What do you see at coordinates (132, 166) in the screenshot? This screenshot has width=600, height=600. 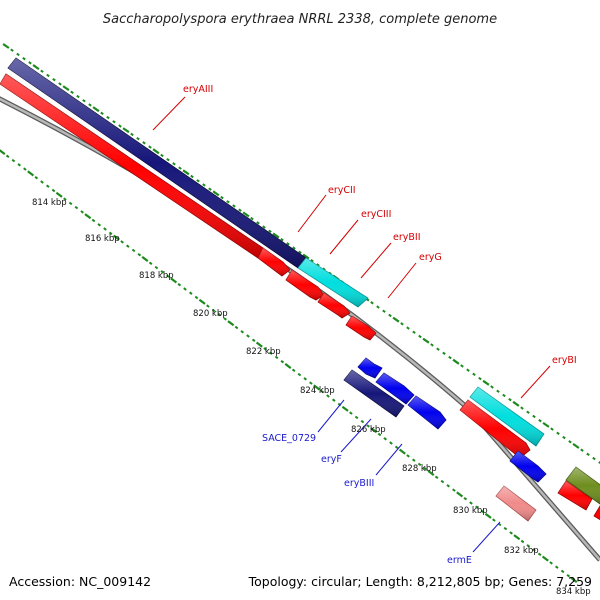 I see `gene-eryAII` at bounding box center [132, 166].